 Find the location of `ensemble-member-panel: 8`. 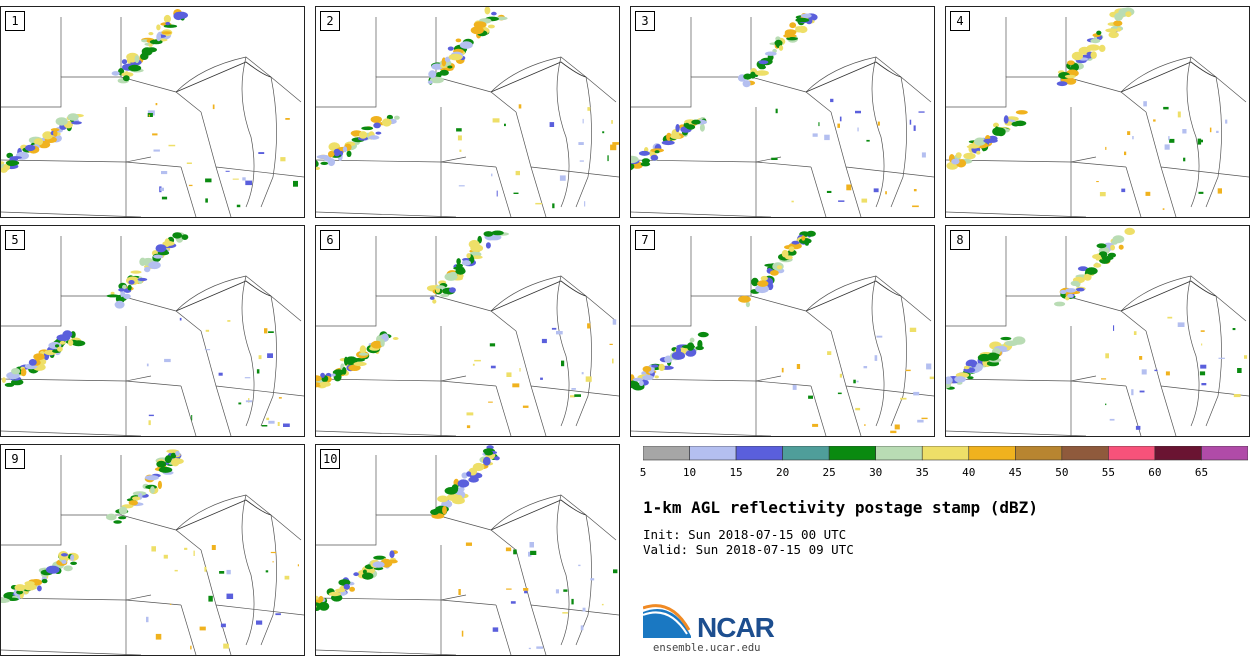

ensemble-member-panel: 8 is located at coordinates (1097, 331).